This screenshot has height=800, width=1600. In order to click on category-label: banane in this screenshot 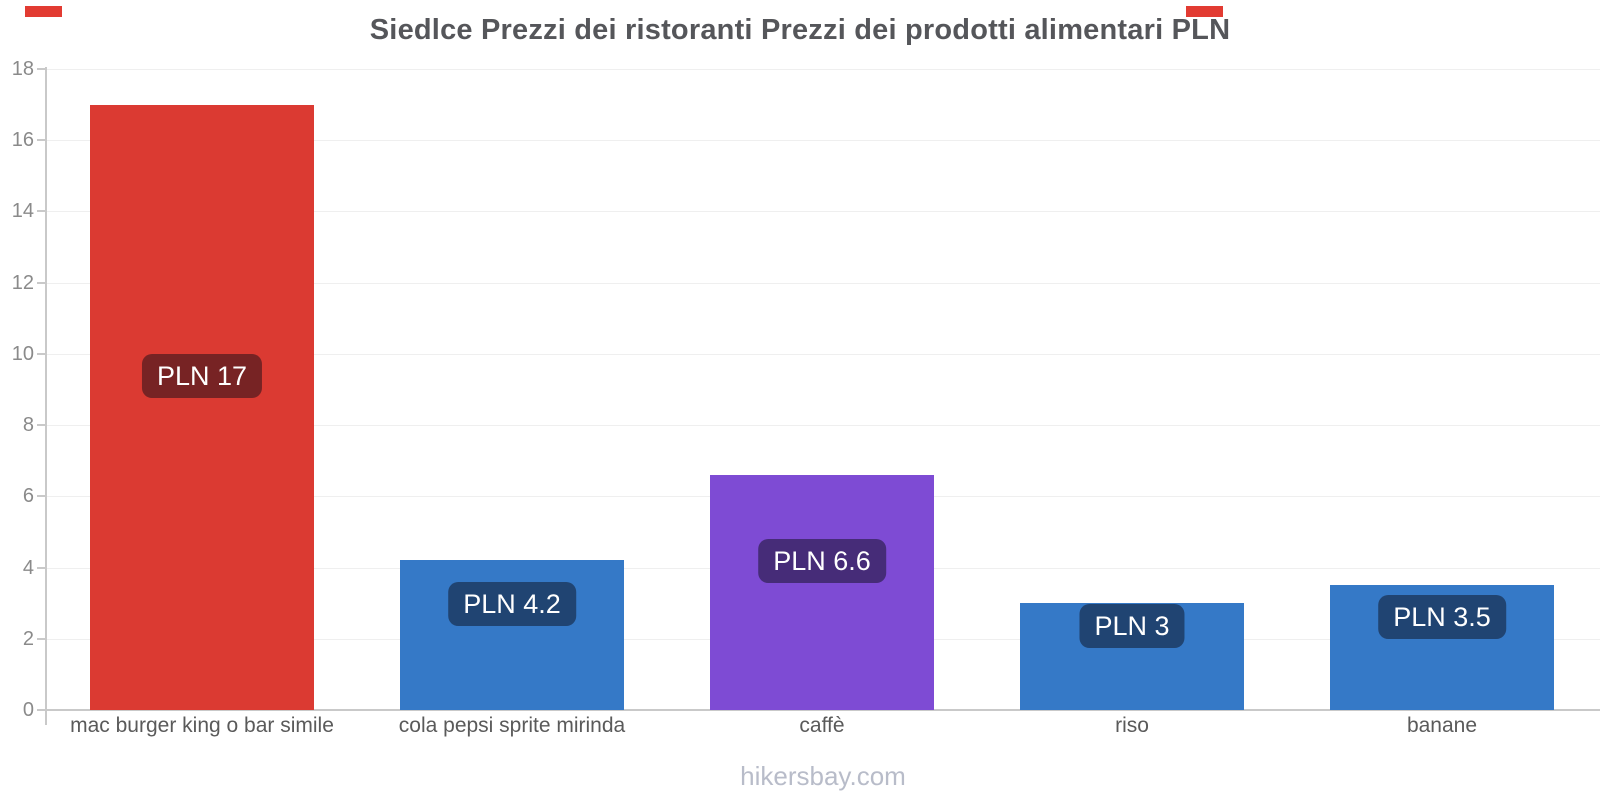, I will do `click(1442, 725)`.